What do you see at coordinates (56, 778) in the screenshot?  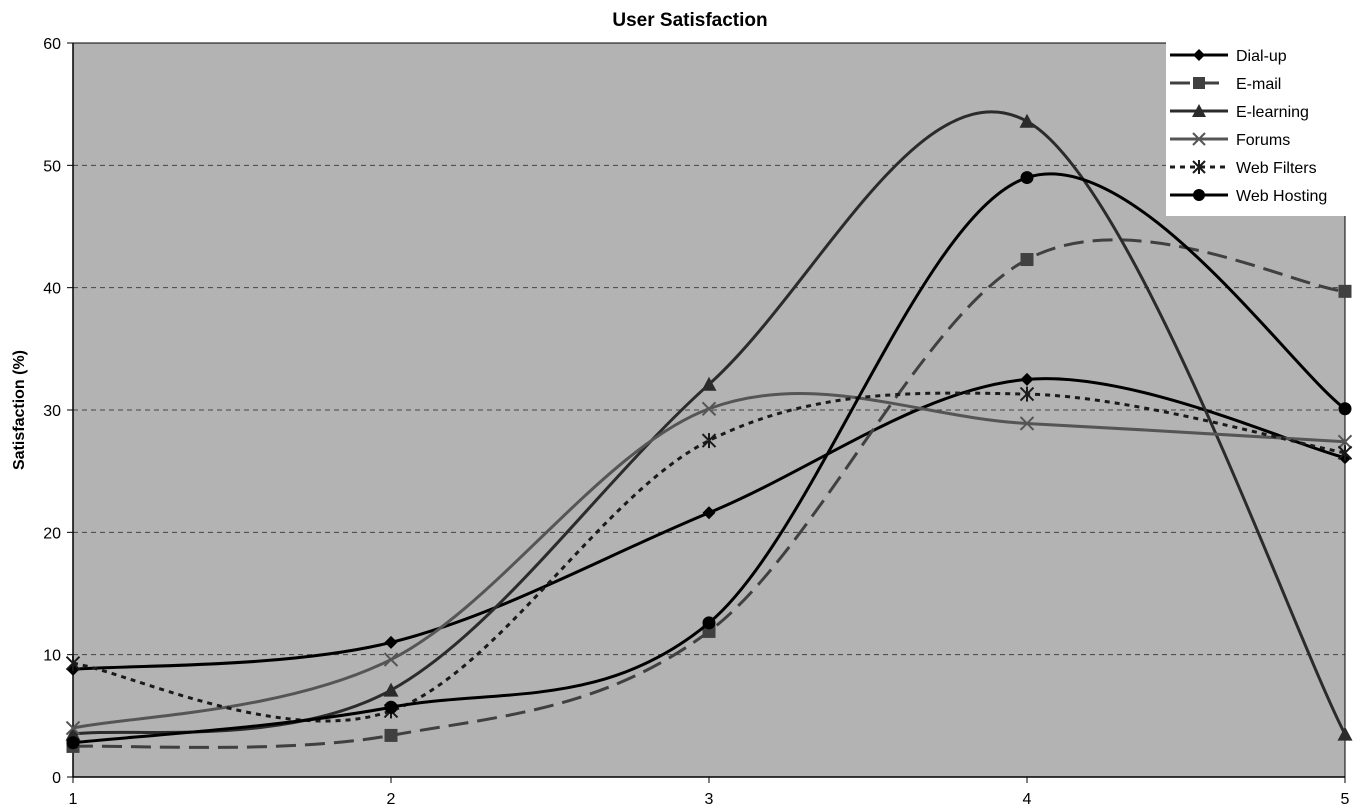 I see `y-tick-label: 0` at bounding box center [56, 778].